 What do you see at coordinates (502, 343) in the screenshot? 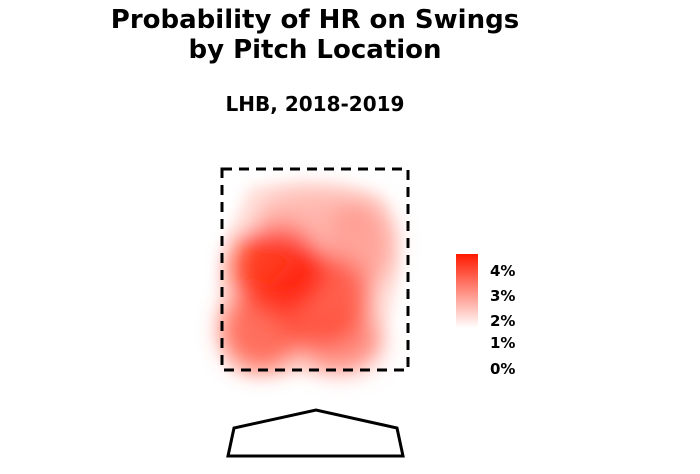
I see `legend-tick-label: 1%` at bounding box center [502, 343].